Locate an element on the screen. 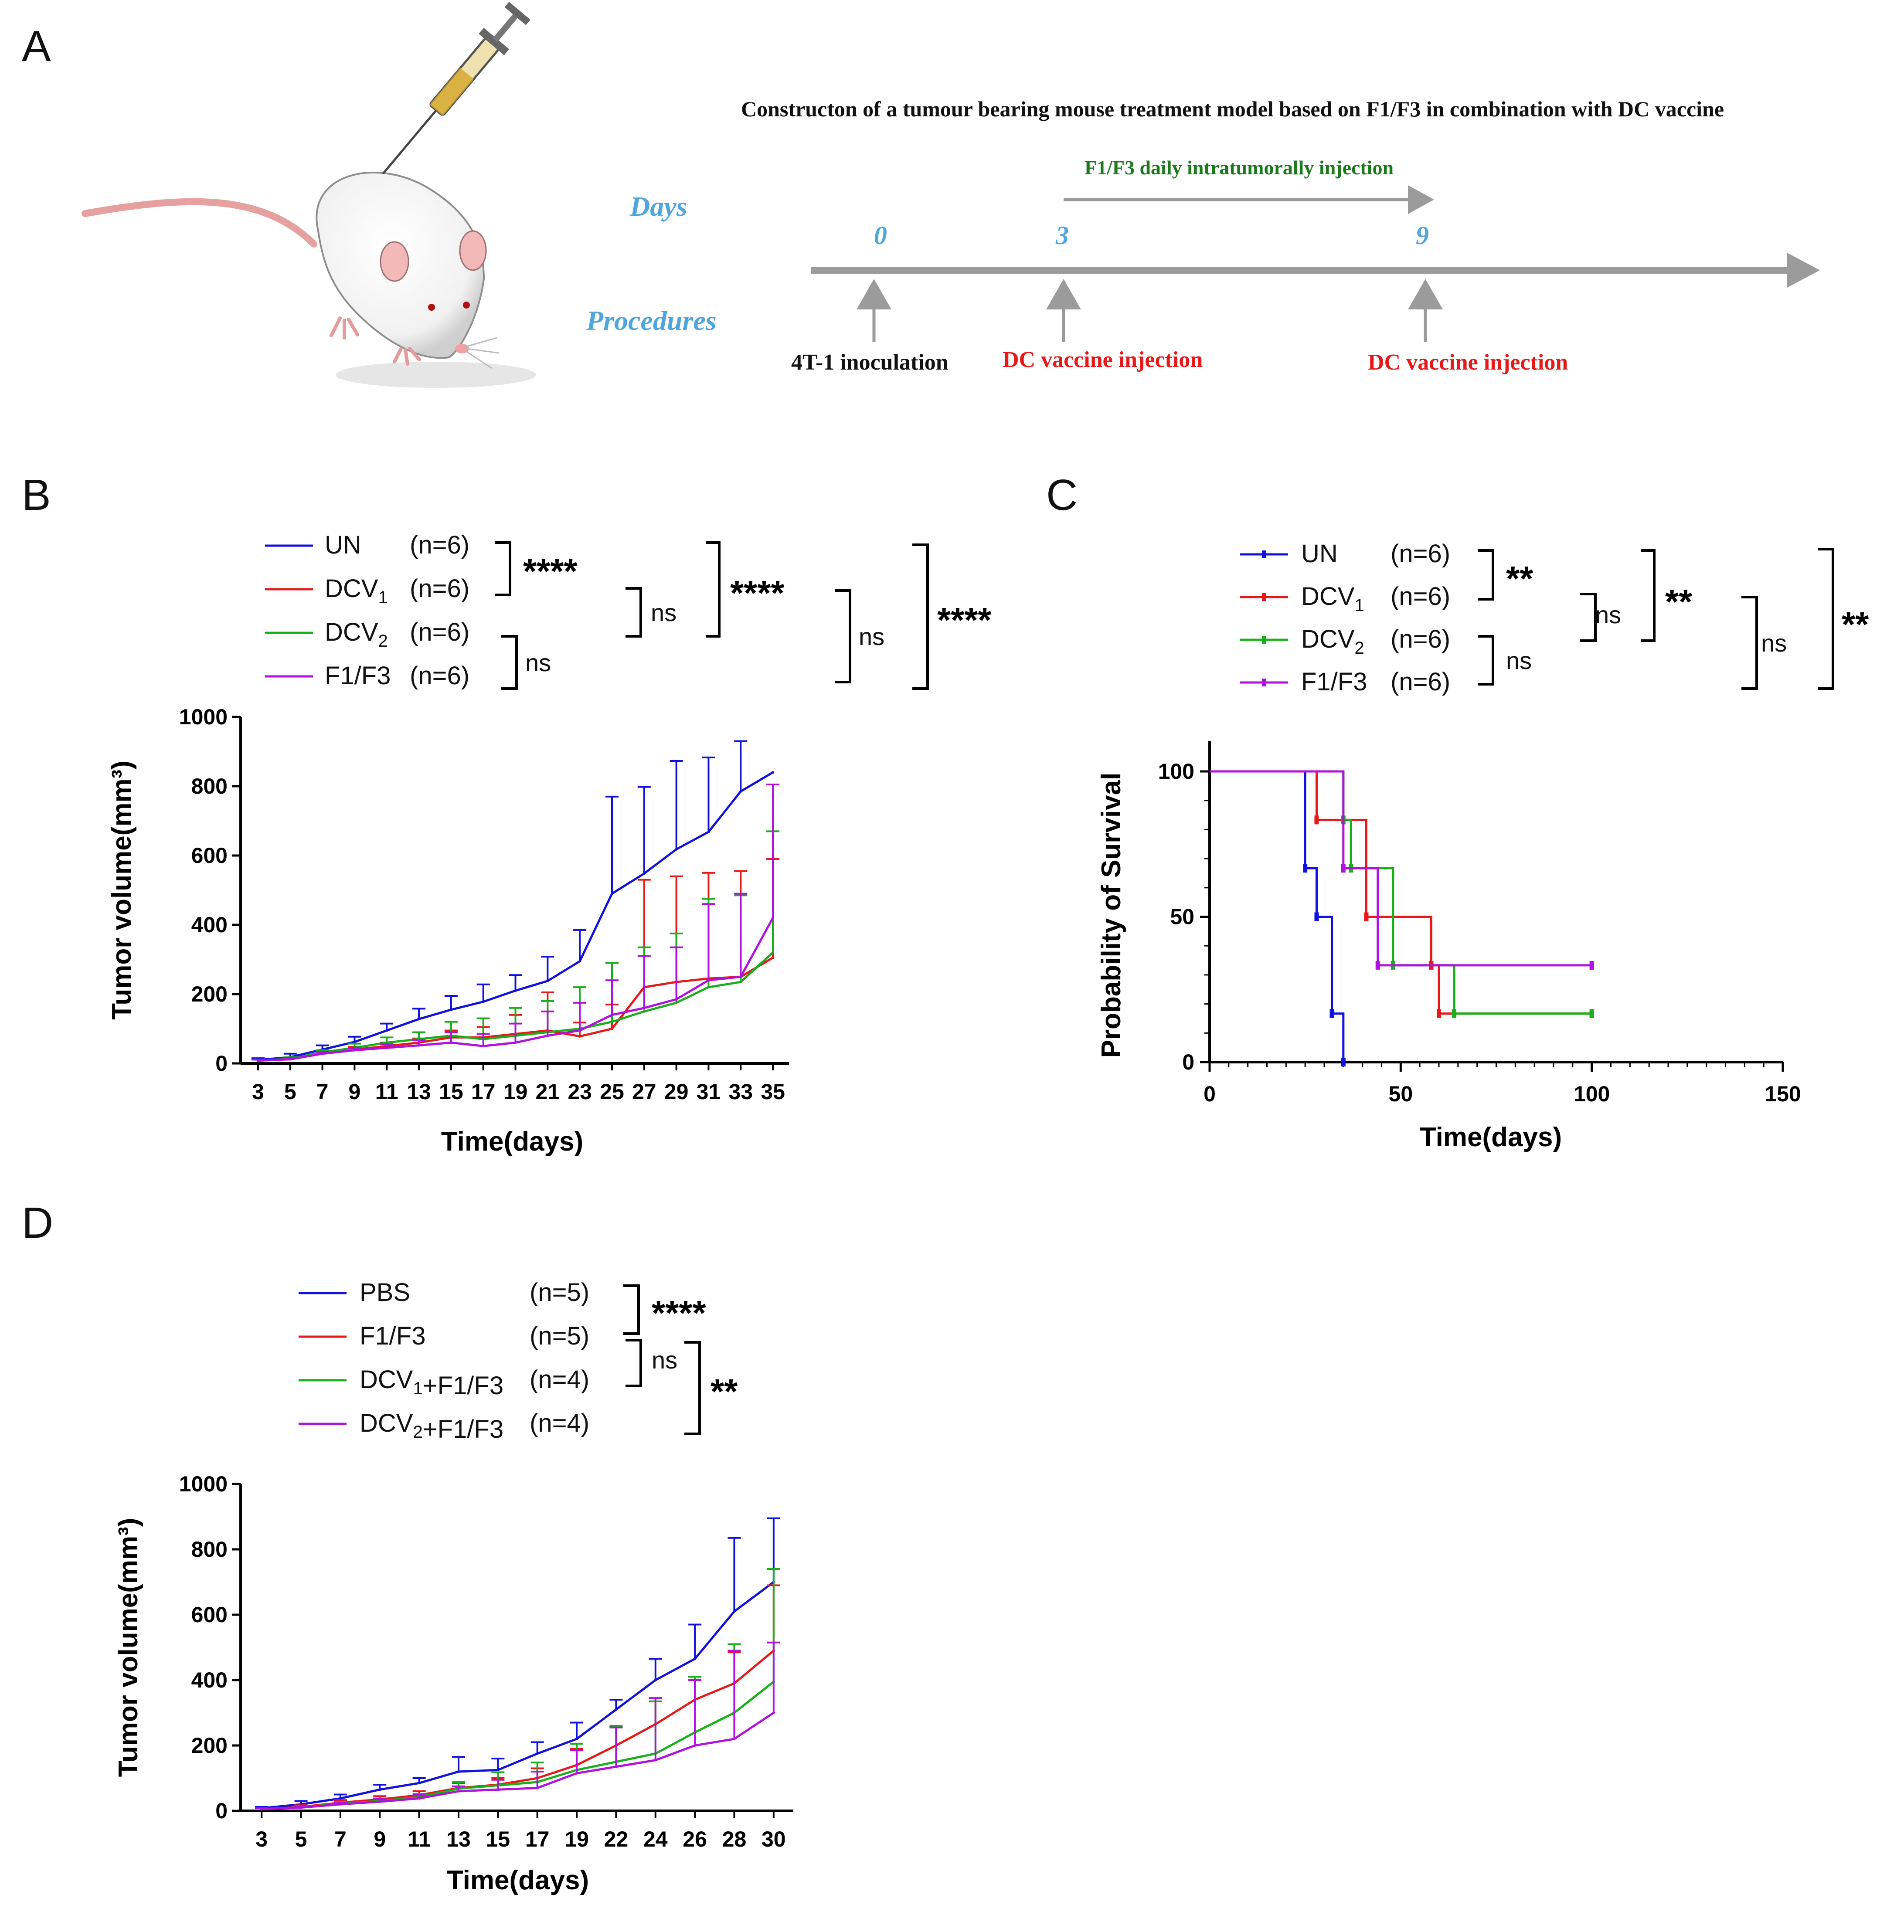 The image size is (1904, 1932). sig-d-f1f3-dcv1: ns is located at coordinates (664, 1360).